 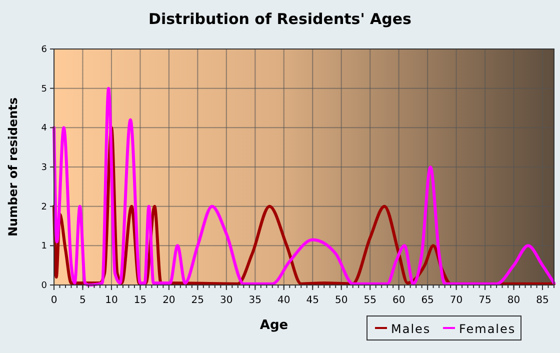 I want to click on x-tick-label: 80, so click(x=513, y=300).